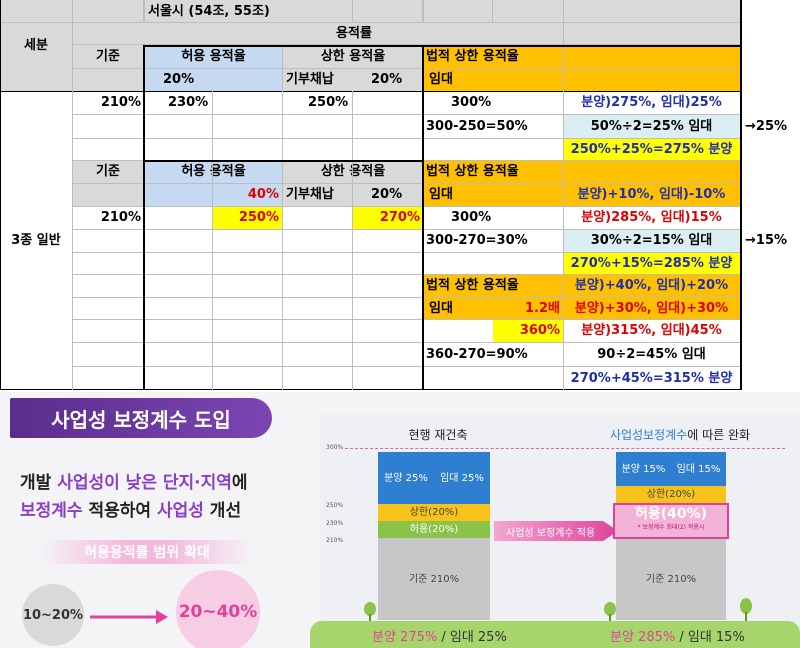 The width and height of the screenshot is (800, 648). I want to click on b2-calc: 300-270=30%, so click(477, 240).